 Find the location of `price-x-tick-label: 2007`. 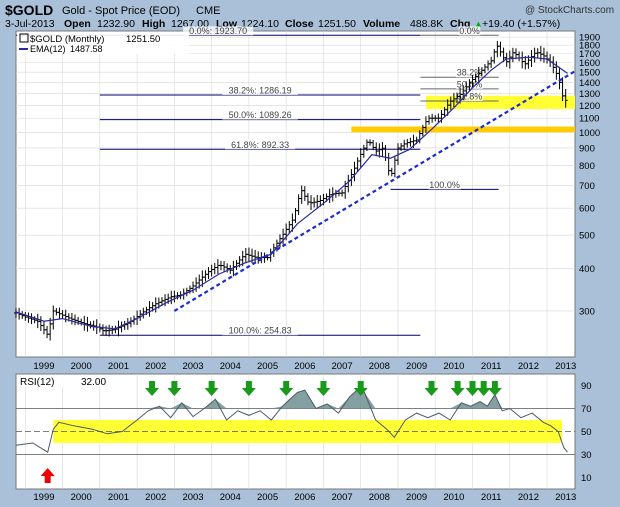

price-x-tick-label: 2007 is located at coordinates (342, 366).